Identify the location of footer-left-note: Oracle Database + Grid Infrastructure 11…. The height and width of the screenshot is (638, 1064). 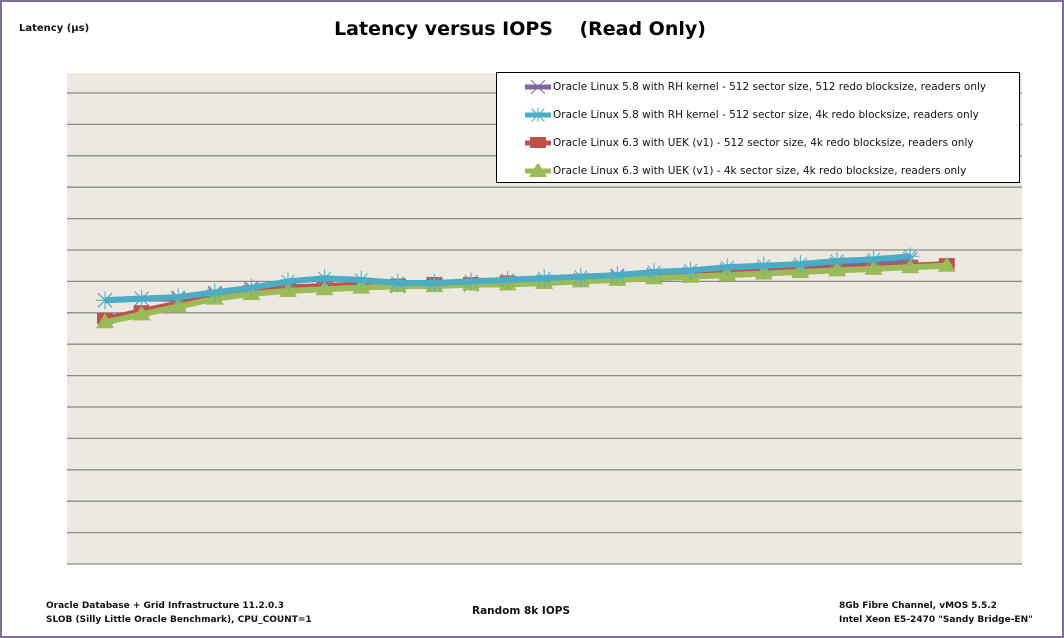
(179, 613).